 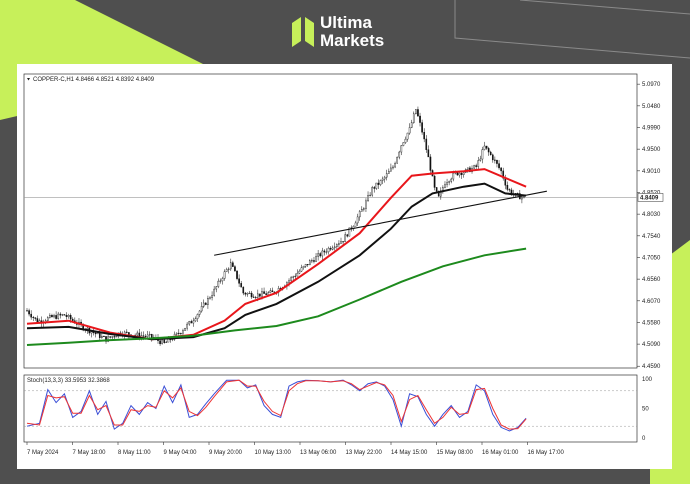 I want to click on x-tick-label: 15 May 08:00, so click(x=455, y=453).